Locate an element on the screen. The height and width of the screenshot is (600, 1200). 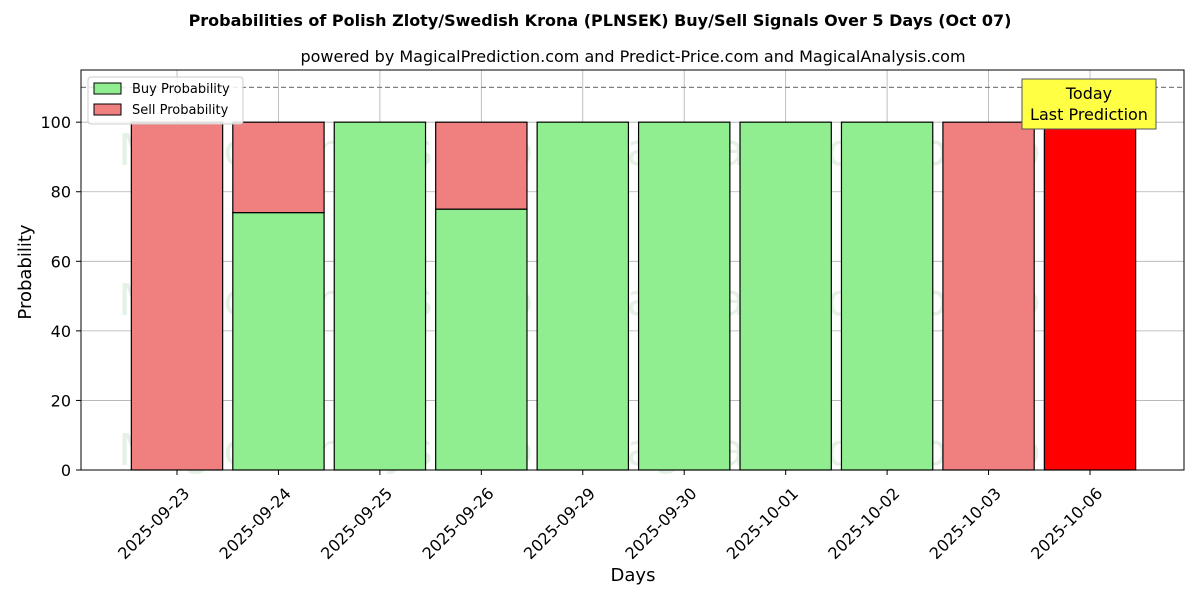
legend: Buy Probability Sell Probability is located at coordinates (165, 100).